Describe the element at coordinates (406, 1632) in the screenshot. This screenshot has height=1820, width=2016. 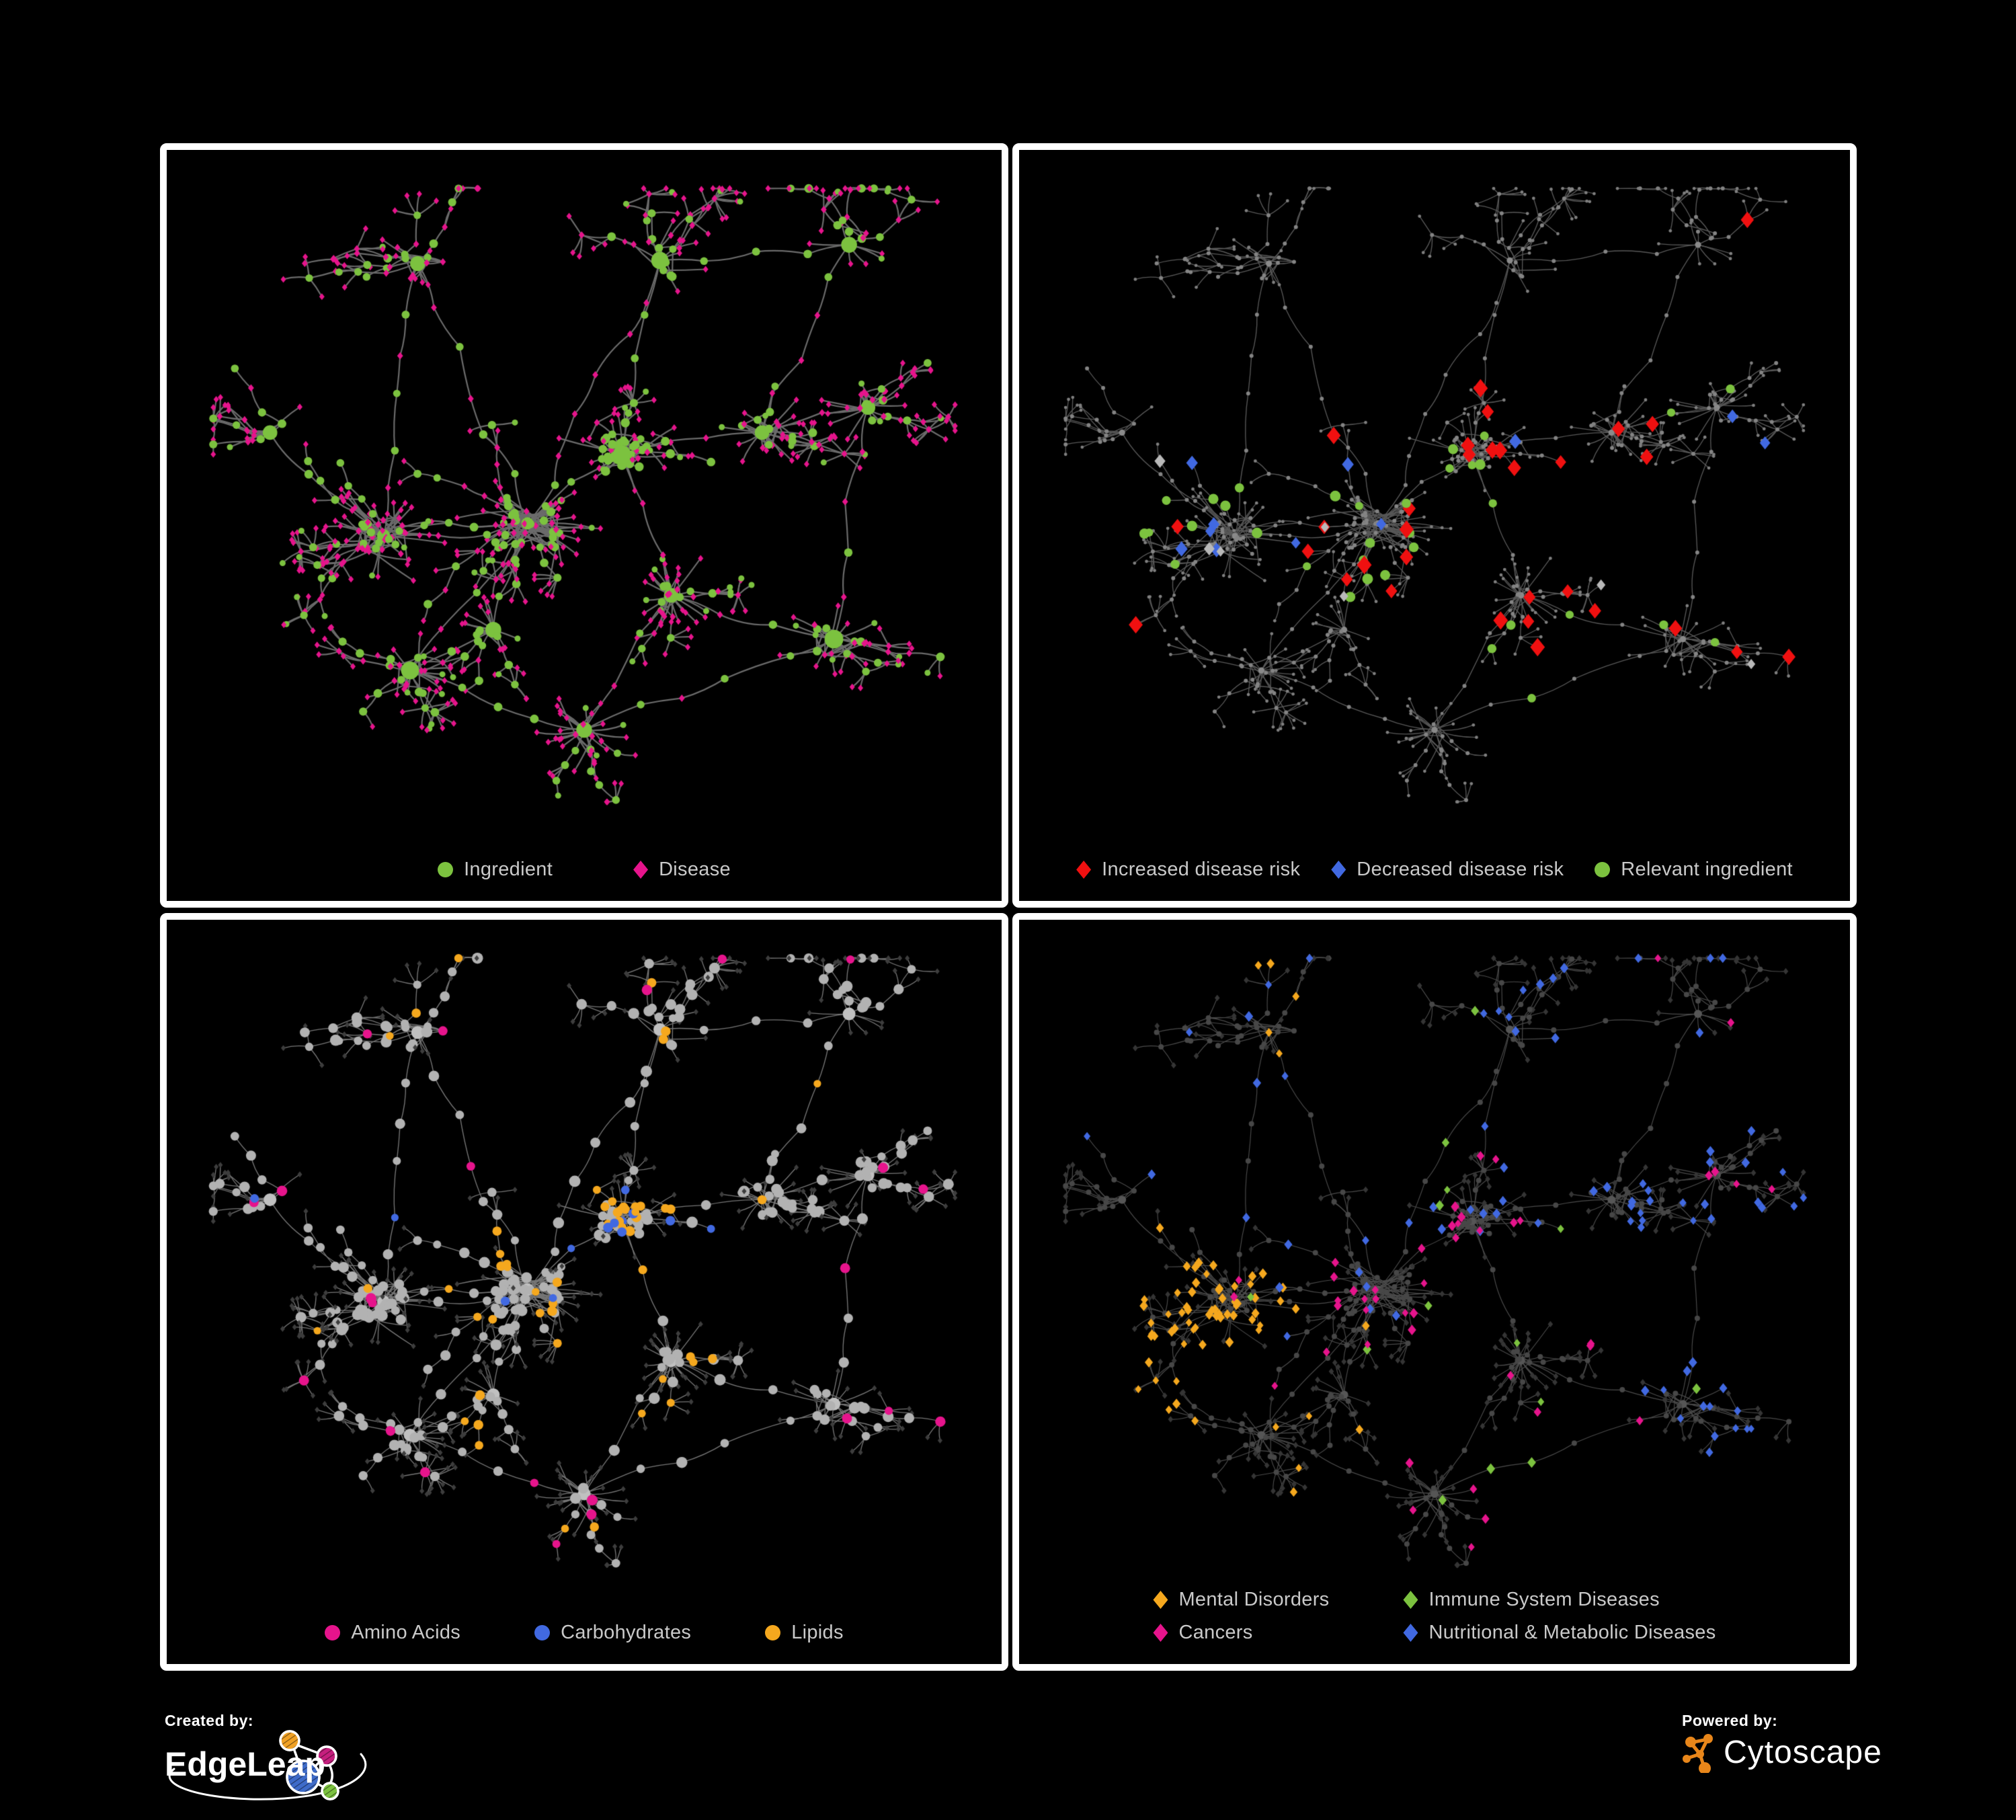
I see `legend-label: Amino Acids` at that location.